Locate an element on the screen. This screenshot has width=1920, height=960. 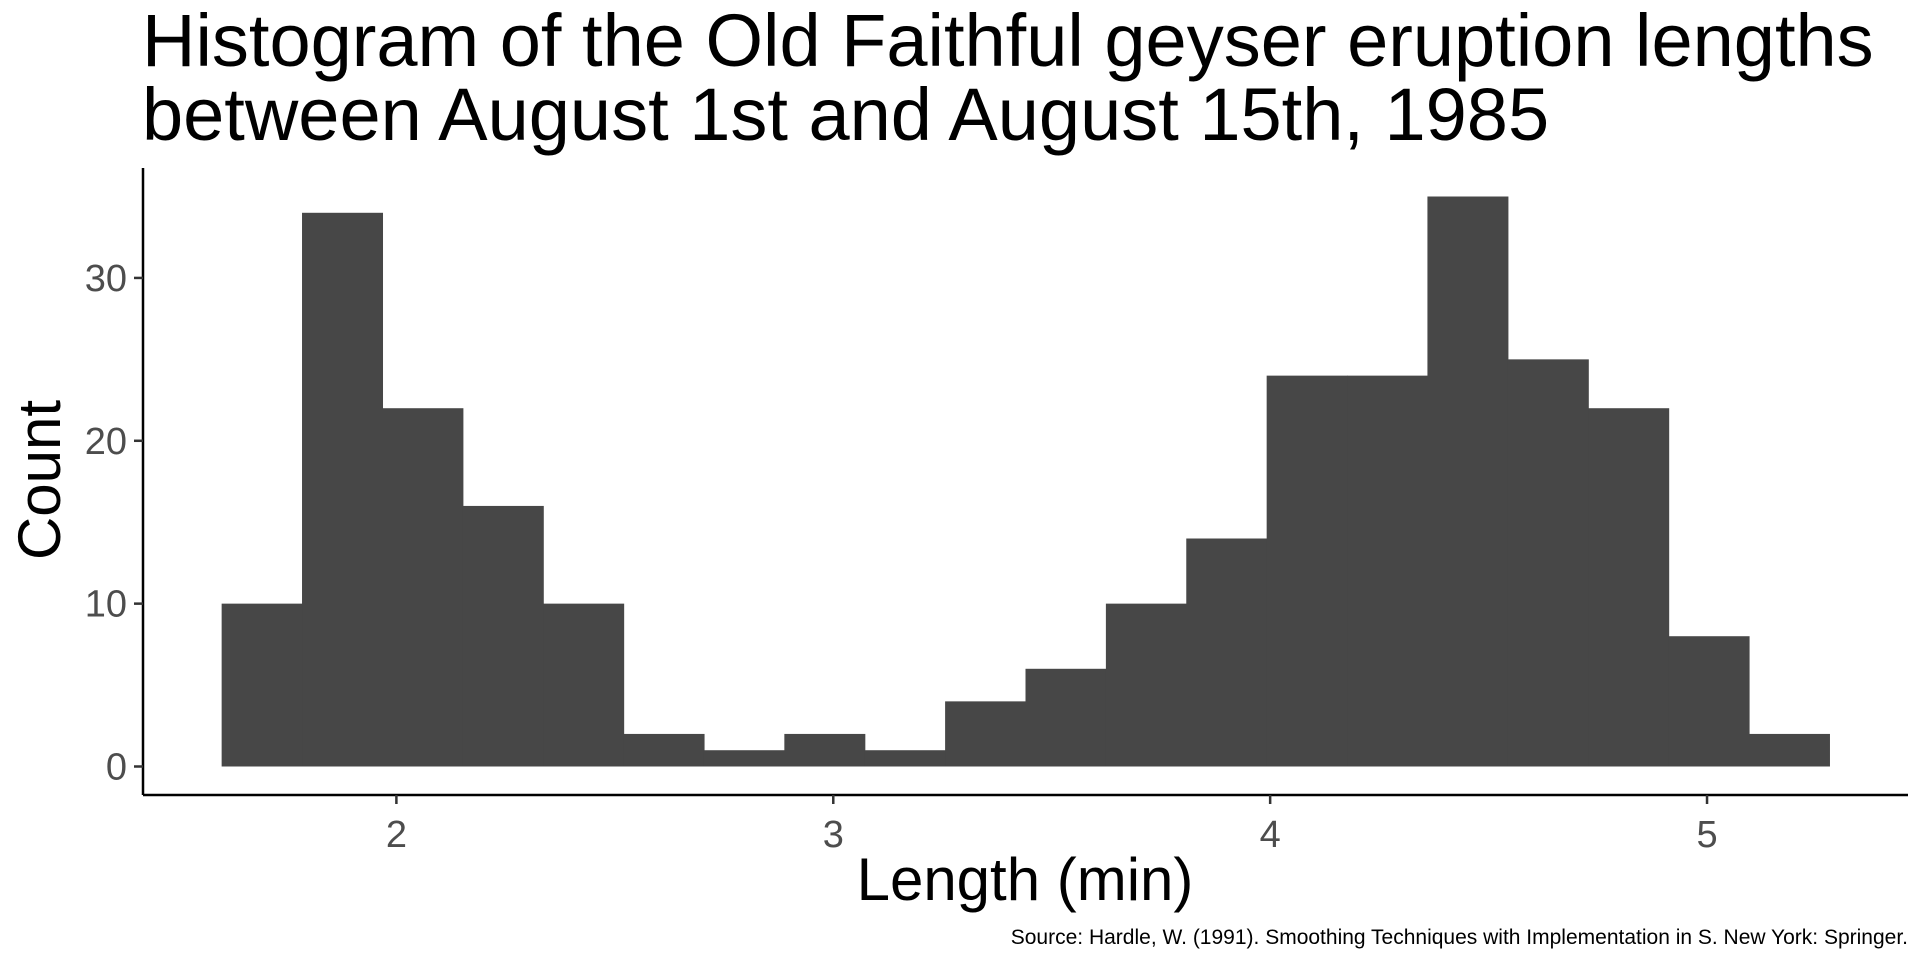
x-tick-label: 5 is located at coordinates (1706, 835).